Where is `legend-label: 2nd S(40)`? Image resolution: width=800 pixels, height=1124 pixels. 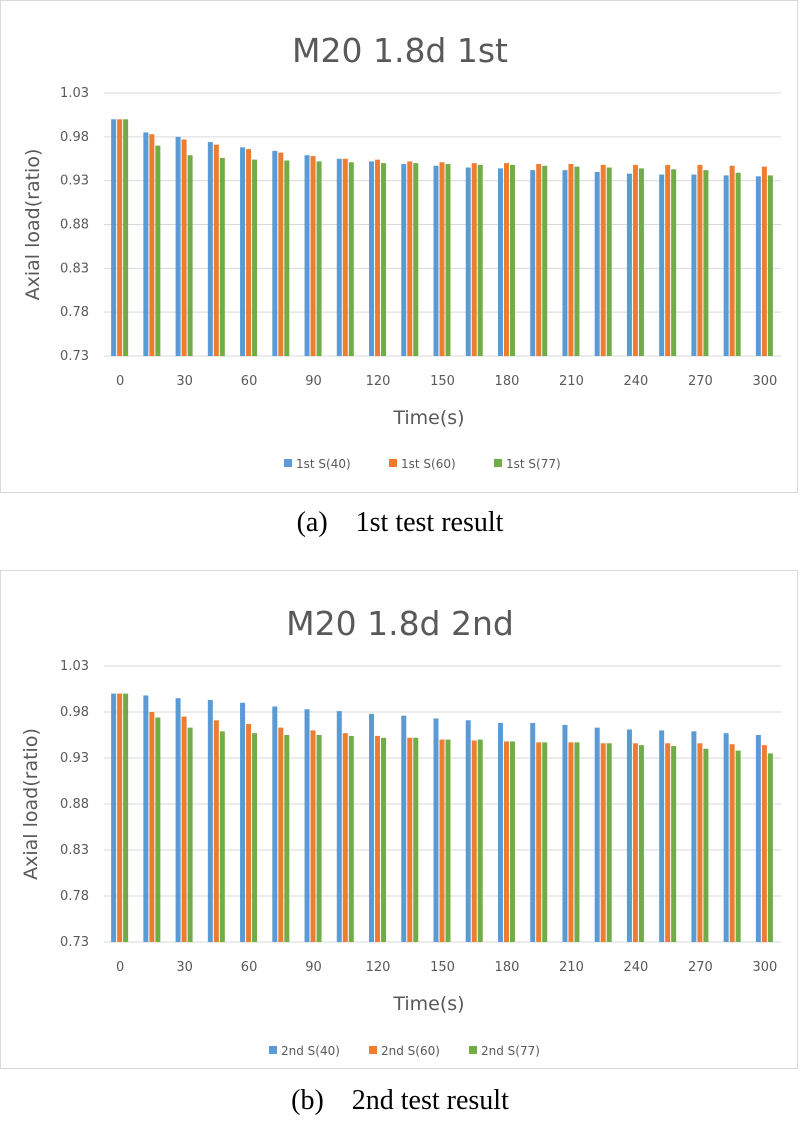
legend-label: 2nd S(40) is located at coordinates (310, 1051).